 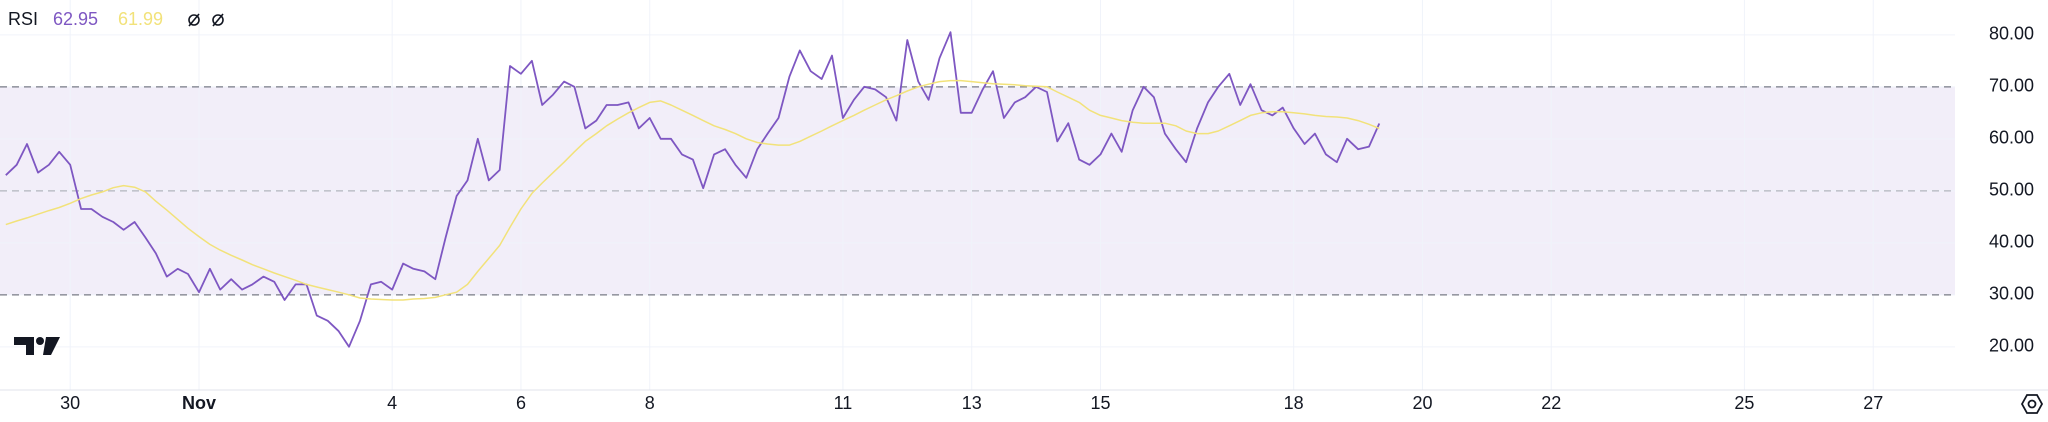 I want to click on indicator-title: RSI, so click(x=23, y=19).